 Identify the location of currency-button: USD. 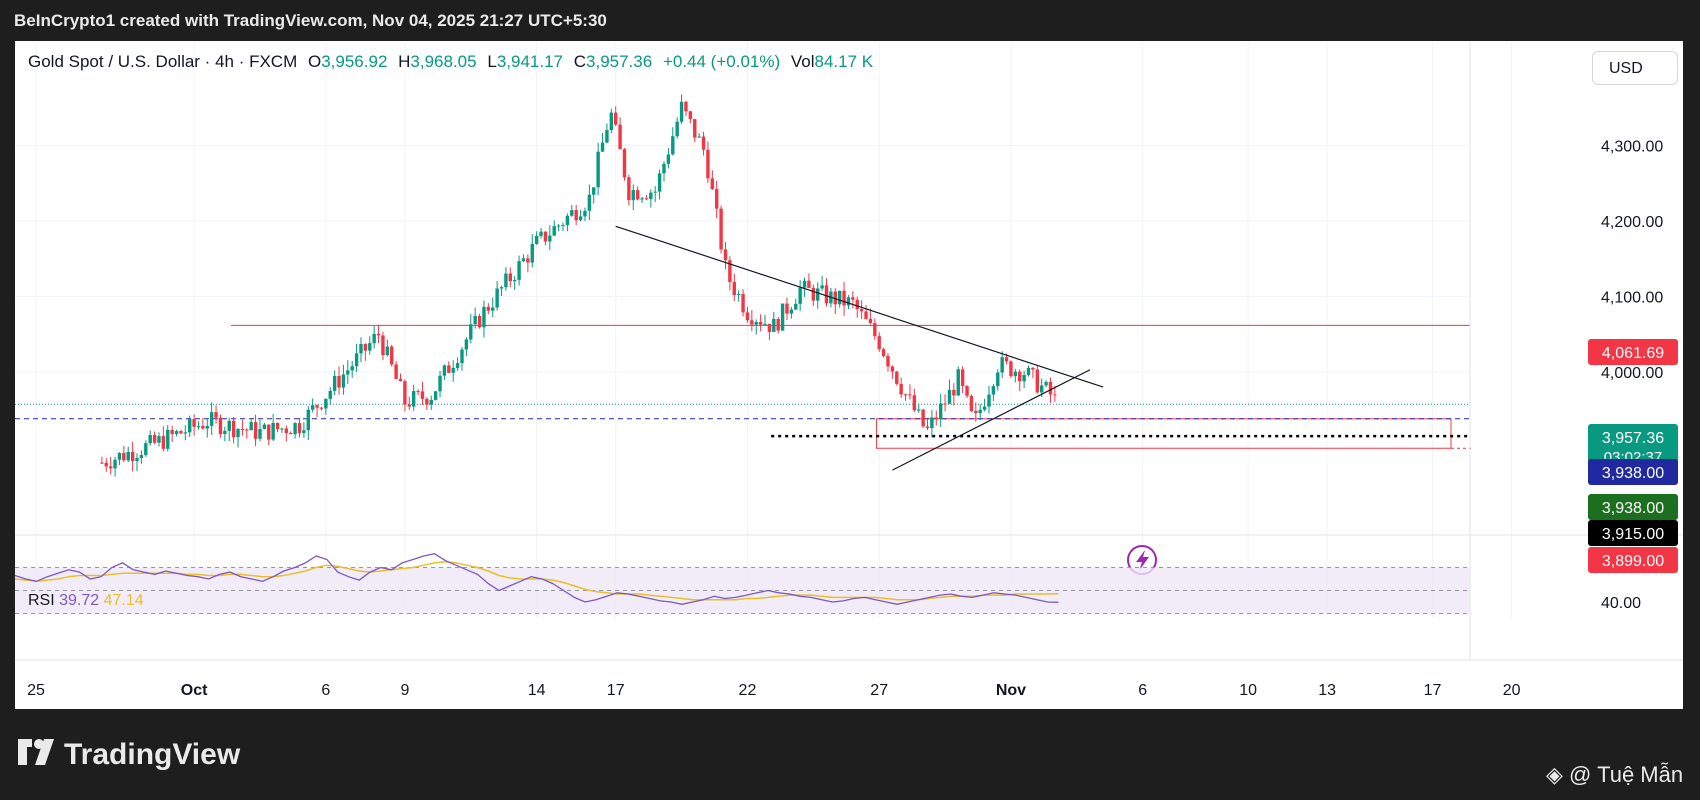
(1635, 68).